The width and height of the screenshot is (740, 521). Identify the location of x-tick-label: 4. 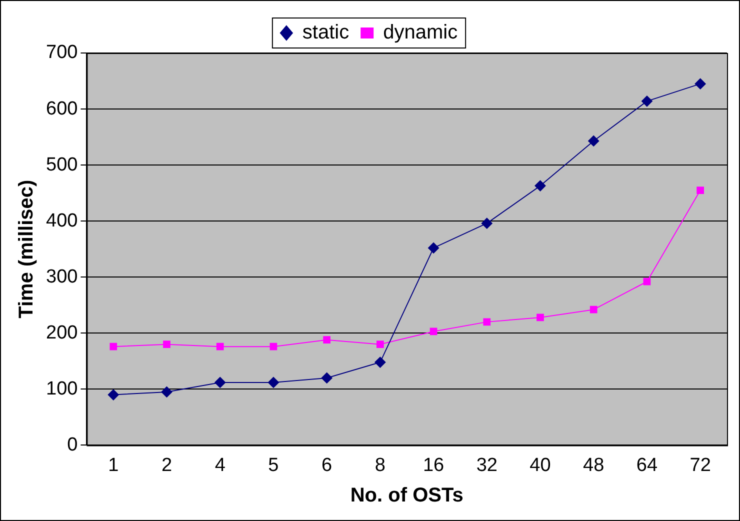
(220, 465).